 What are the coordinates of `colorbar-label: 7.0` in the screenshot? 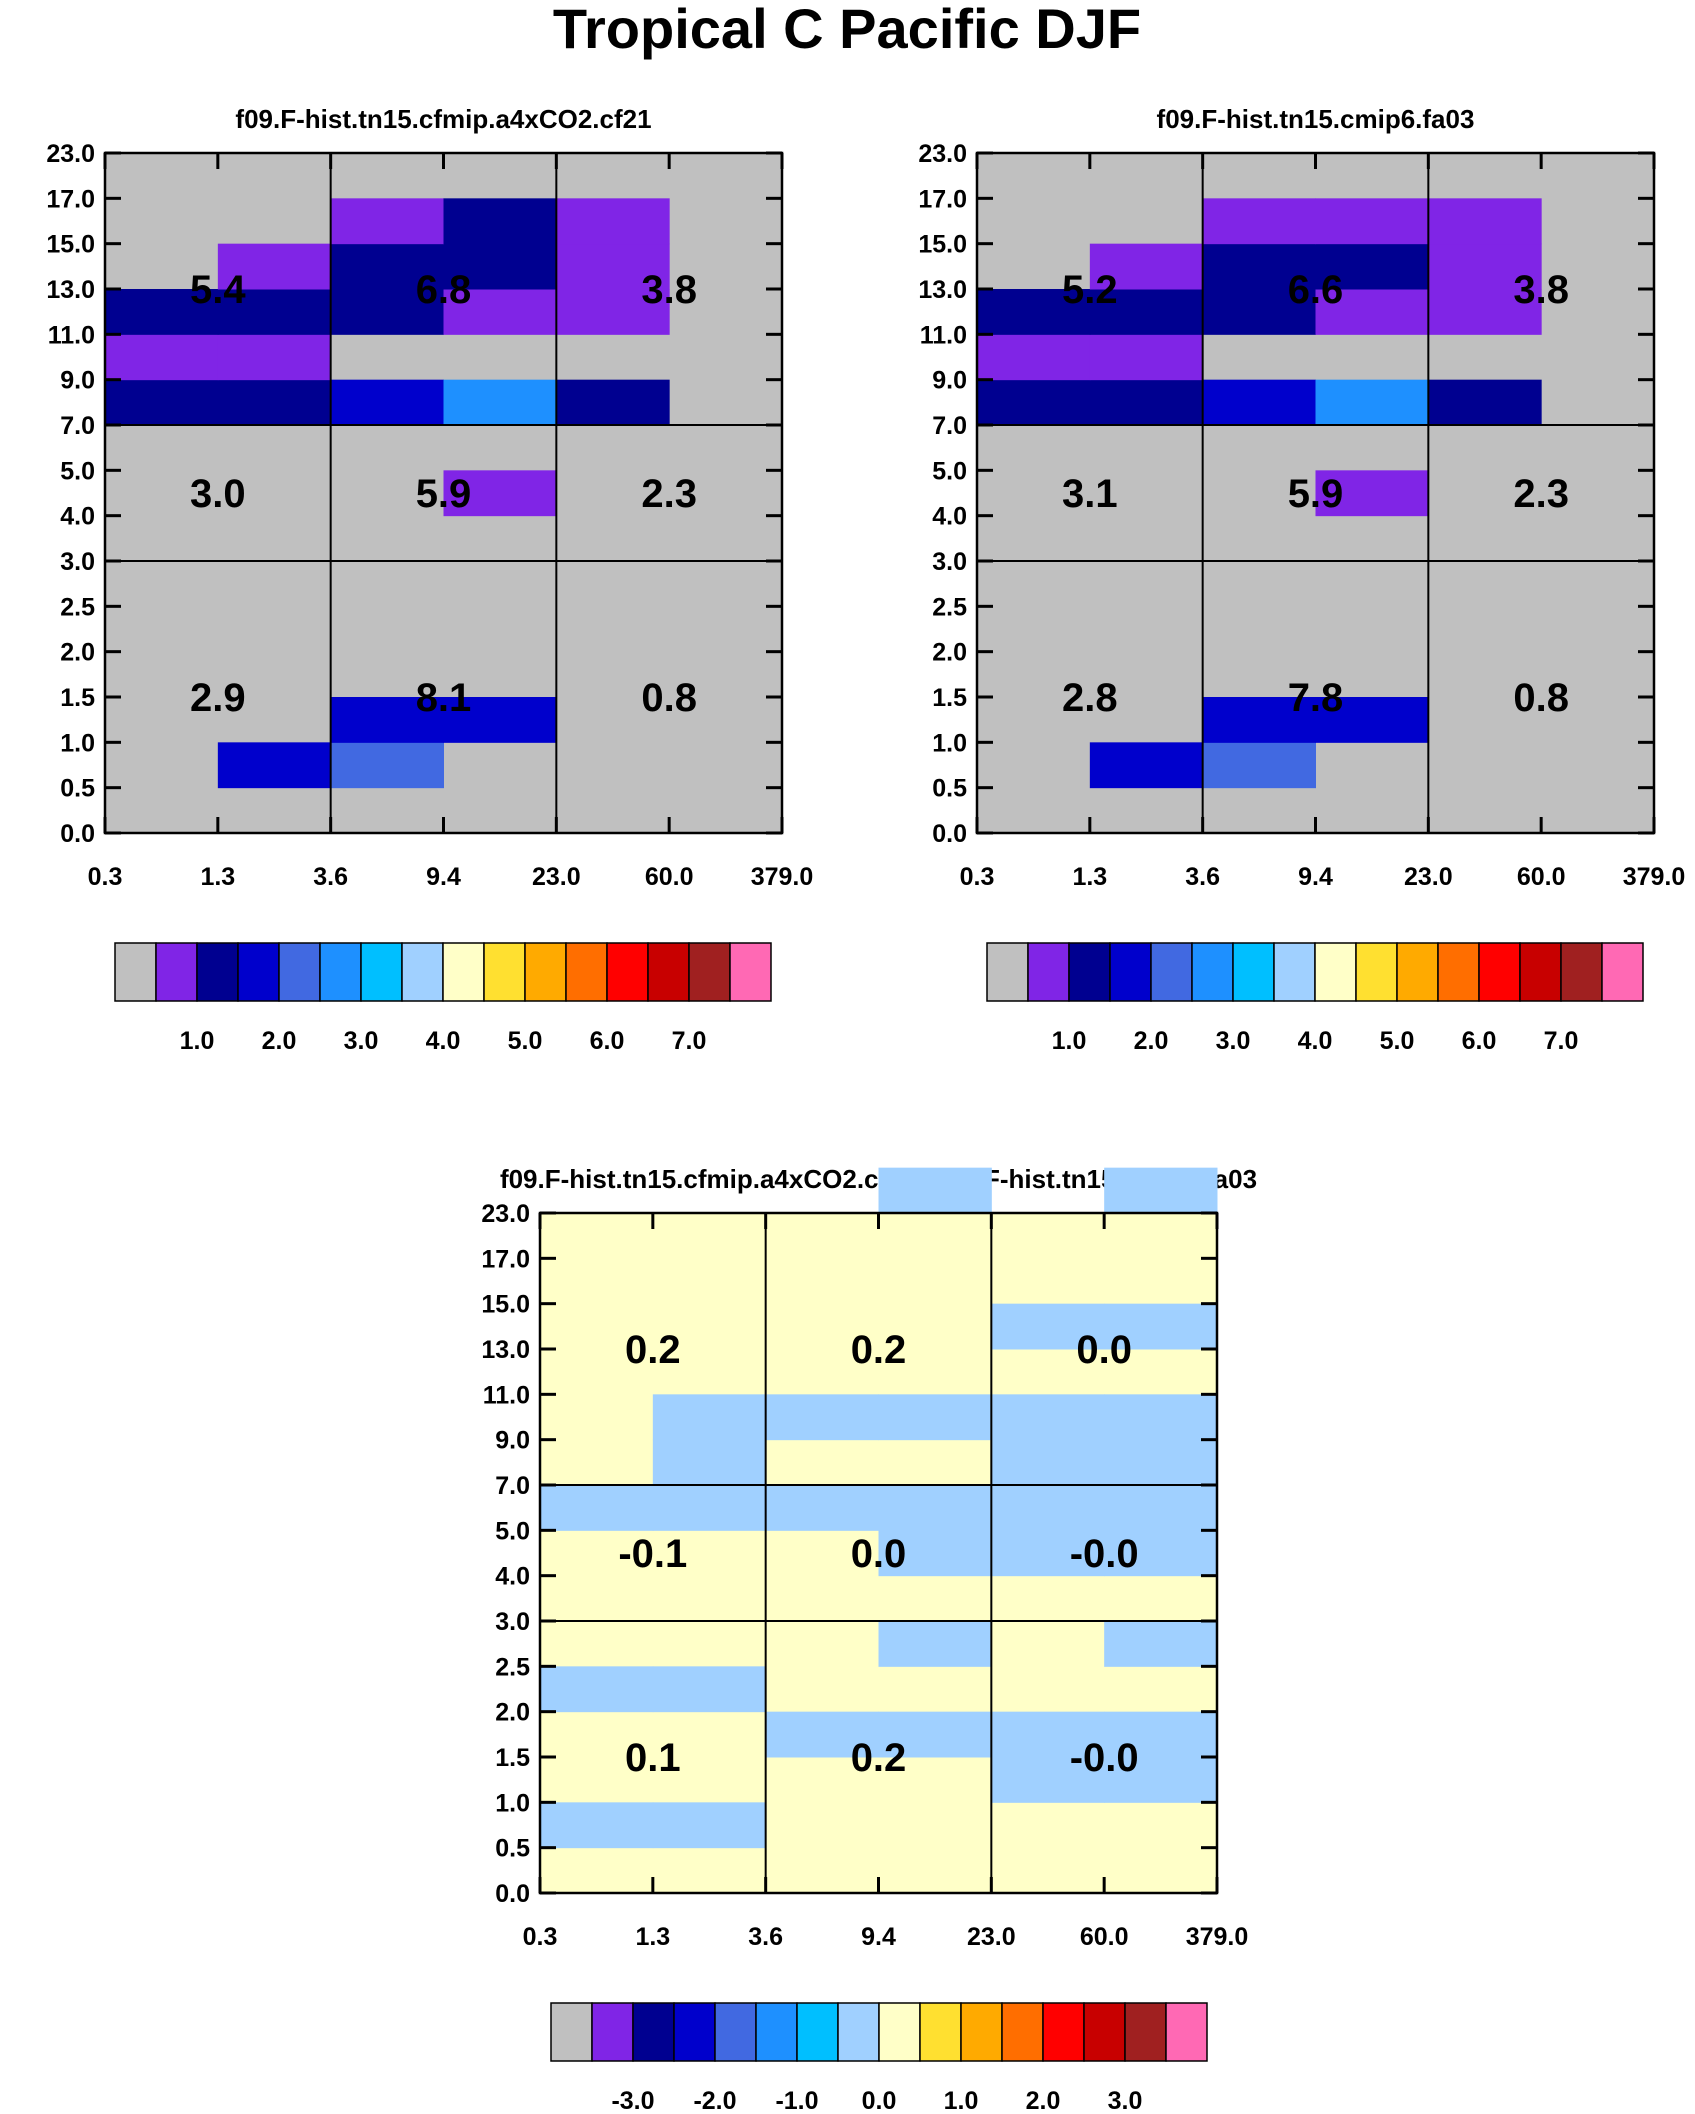 It's located at (689, 1041).